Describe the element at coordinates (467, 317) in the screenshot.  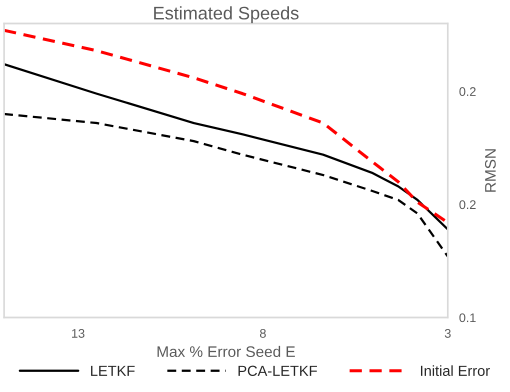
I see `y-tick-label: 0.1` at that location.